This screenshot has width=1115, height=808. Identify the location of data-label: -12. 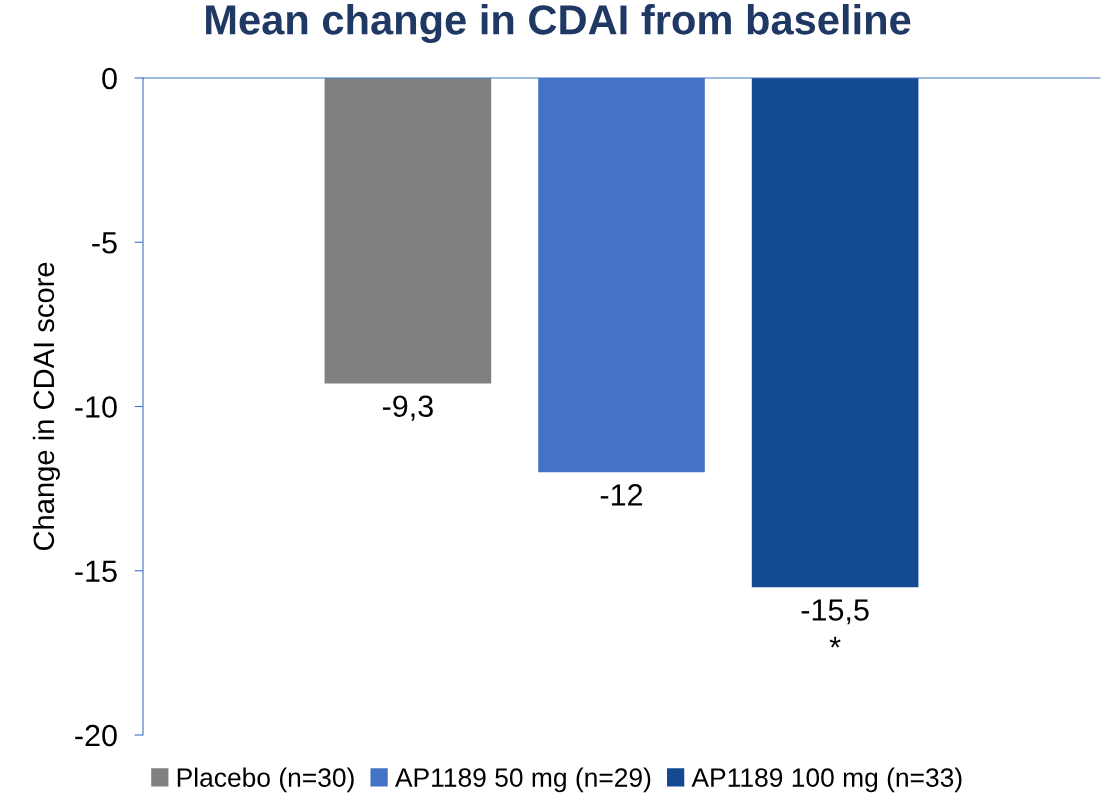
(621, 495).